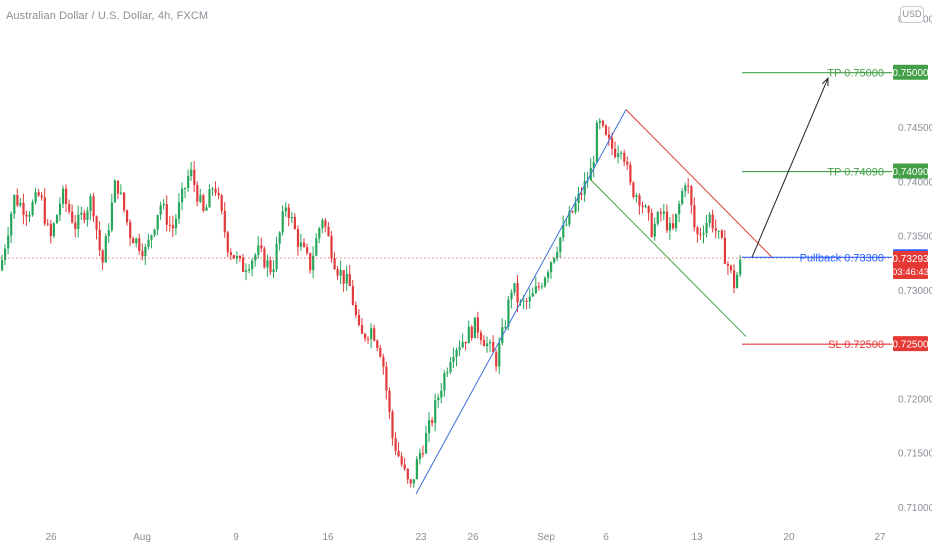 The height and width of the screenshot is (555, 932). Describe the element at coordinates (915, 399) in the screenshot. I see `y-tick-label: 0.72000` at that location.